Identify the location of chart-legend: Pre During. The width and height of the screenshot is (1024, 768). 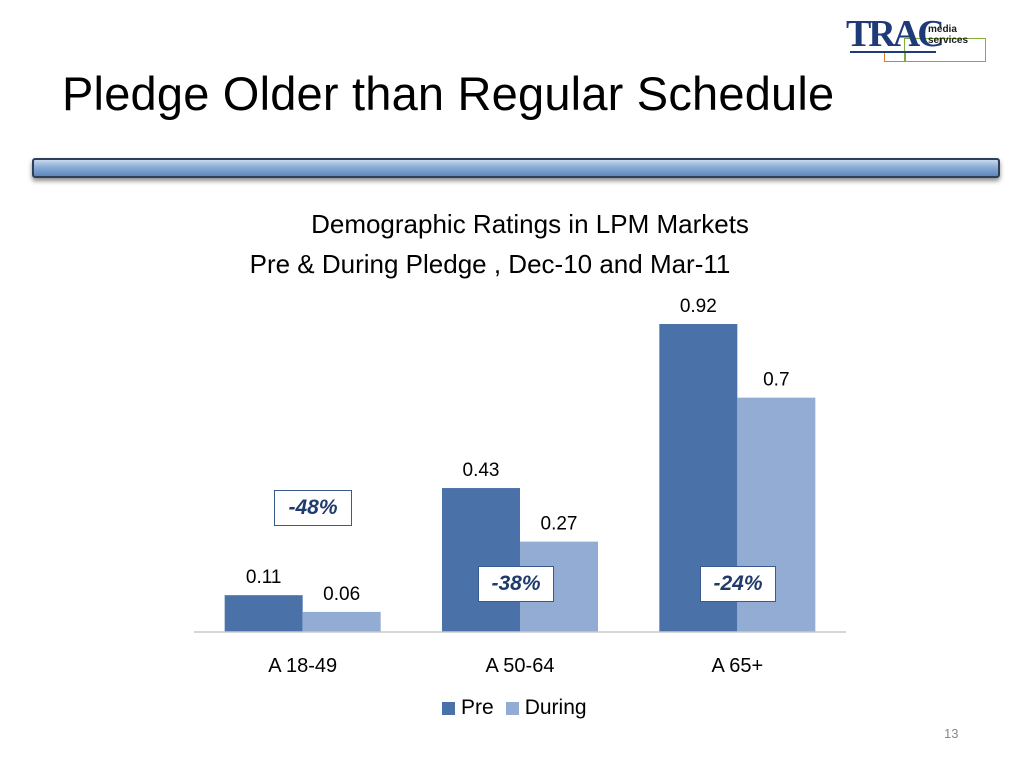
(520, 708).